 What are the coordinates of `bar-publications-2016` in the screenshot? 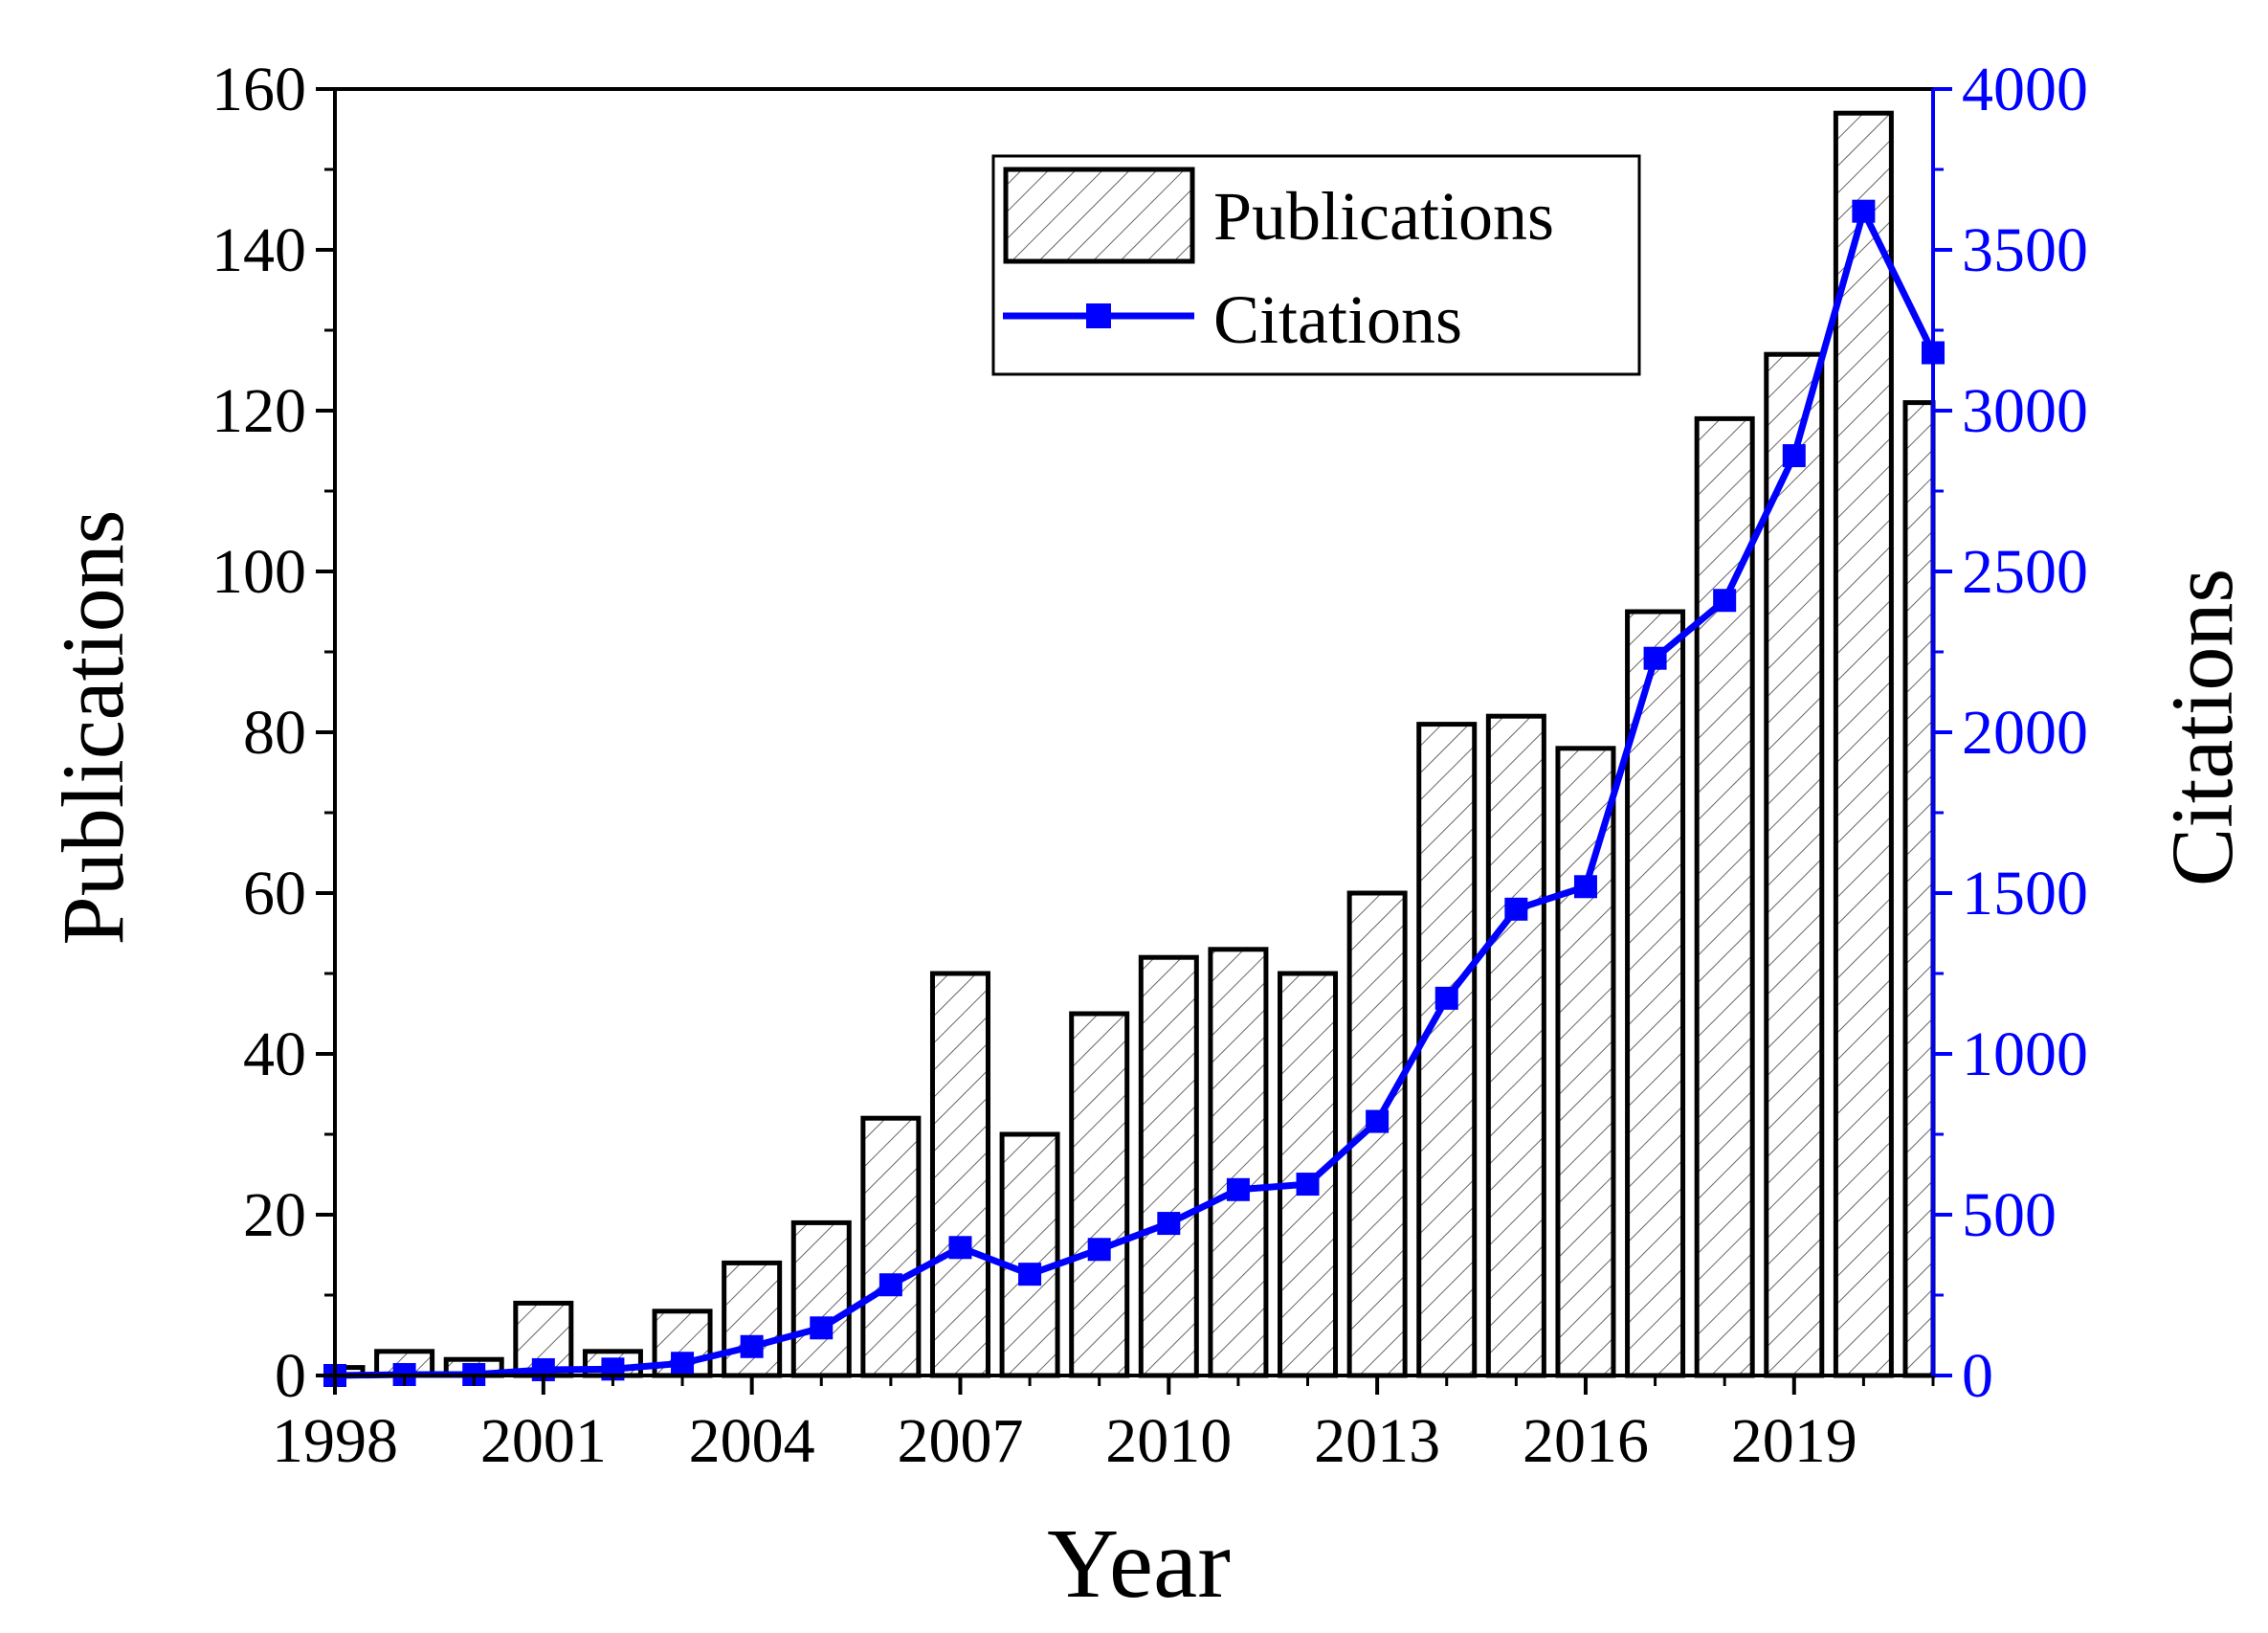 It's located at (1585, 1062).